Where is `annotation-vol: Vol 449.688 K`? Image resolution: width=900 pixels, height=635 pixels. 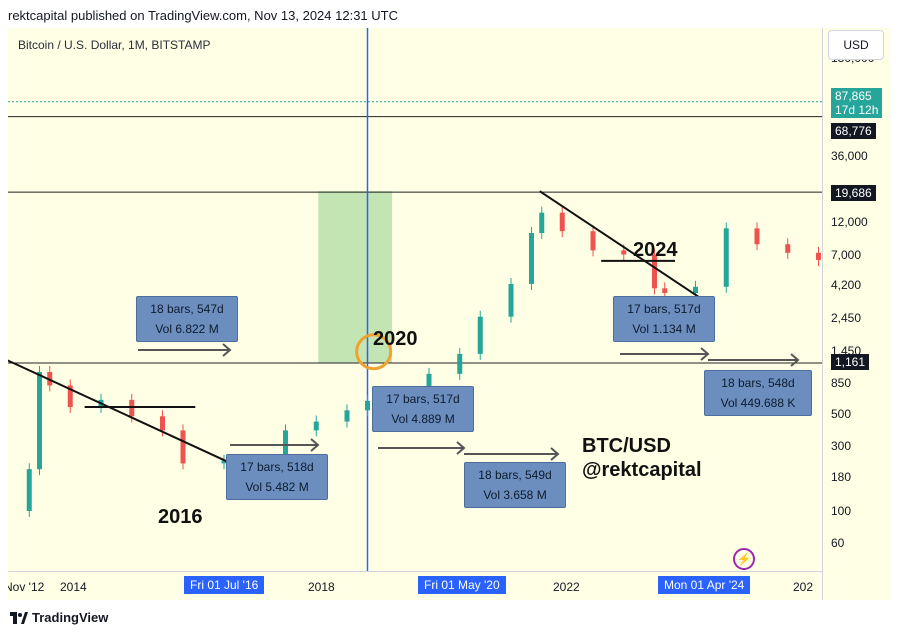 annotation-vol: Vol 449.688 K is located at coordinates (758, 403).